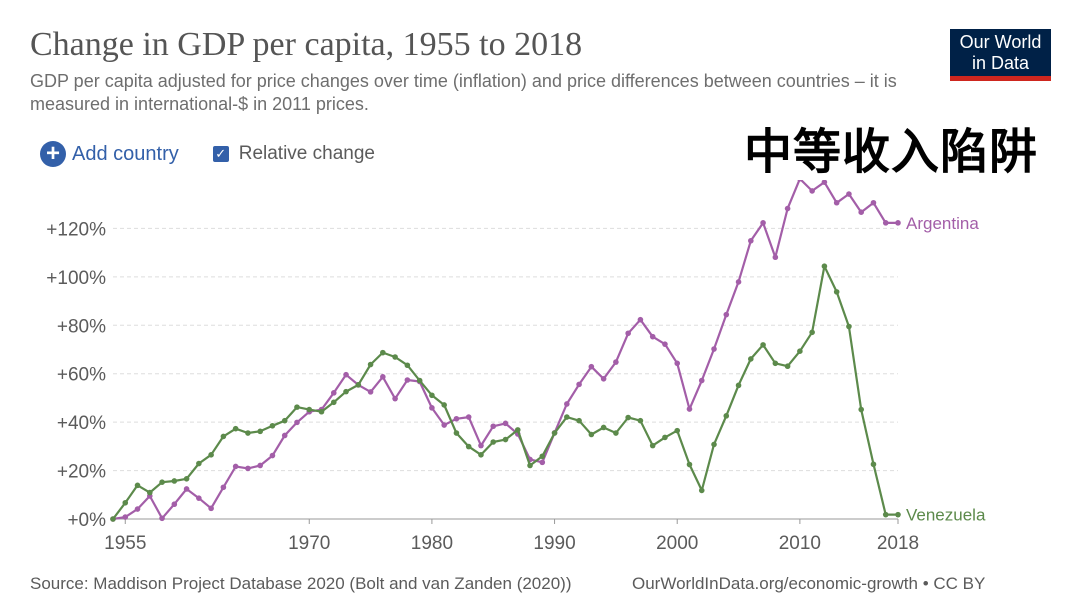  Describe the element at coordinates (53, 154) in the screenshot. I see `plus-circle-icon: +` at that location.